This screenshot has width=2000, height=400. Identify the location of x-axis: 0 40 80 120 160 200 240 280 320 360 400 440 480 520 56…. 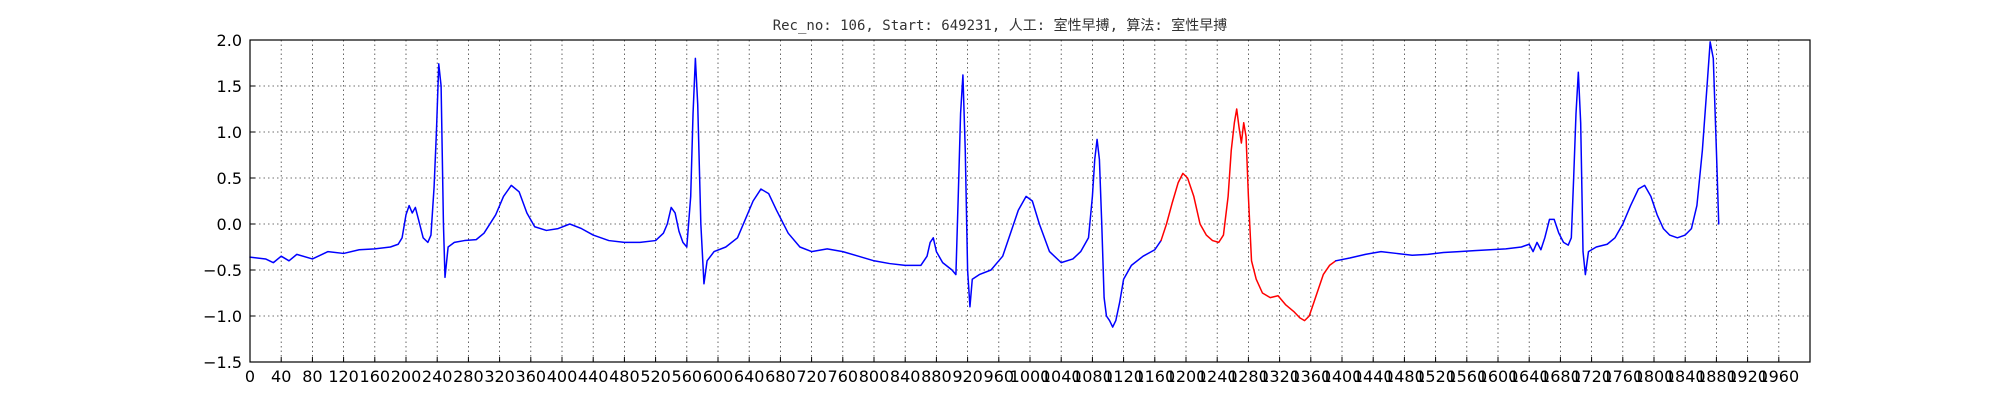
(1022, 371).